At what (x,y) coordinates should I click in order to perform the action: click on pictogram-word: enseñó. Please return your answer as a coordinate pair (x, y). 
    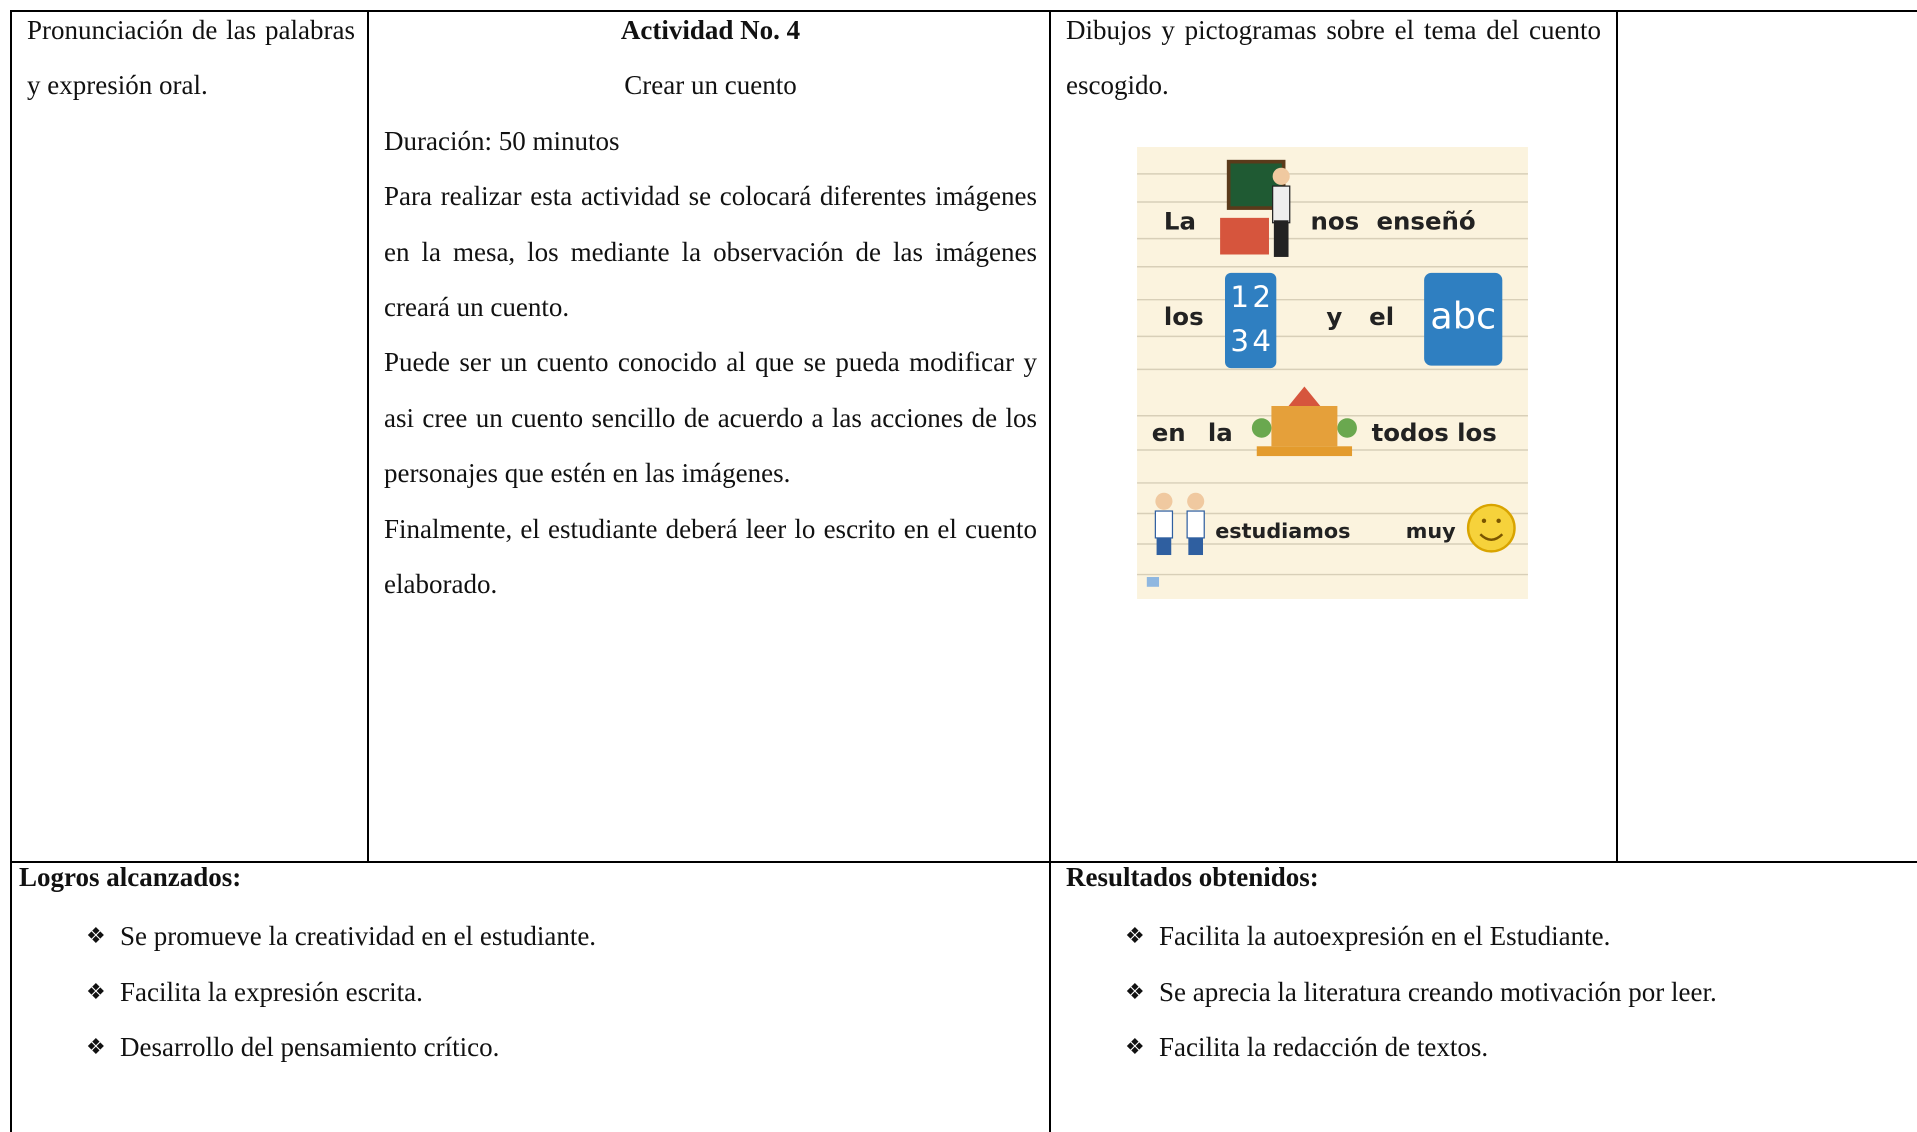
    Looking at the image, I should click on (1425, 221).